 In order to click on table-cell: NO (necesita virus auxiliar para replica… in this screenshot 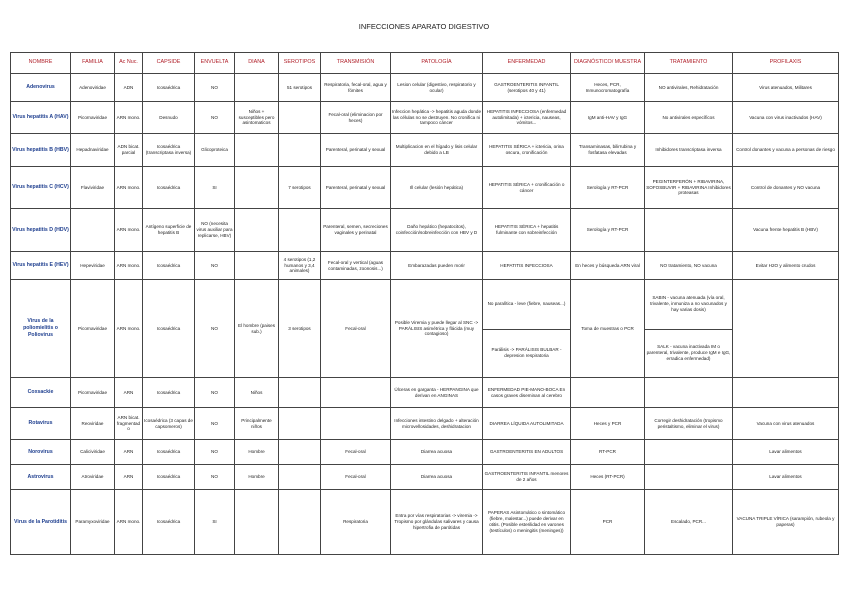, I will do `click(214, 230)`.